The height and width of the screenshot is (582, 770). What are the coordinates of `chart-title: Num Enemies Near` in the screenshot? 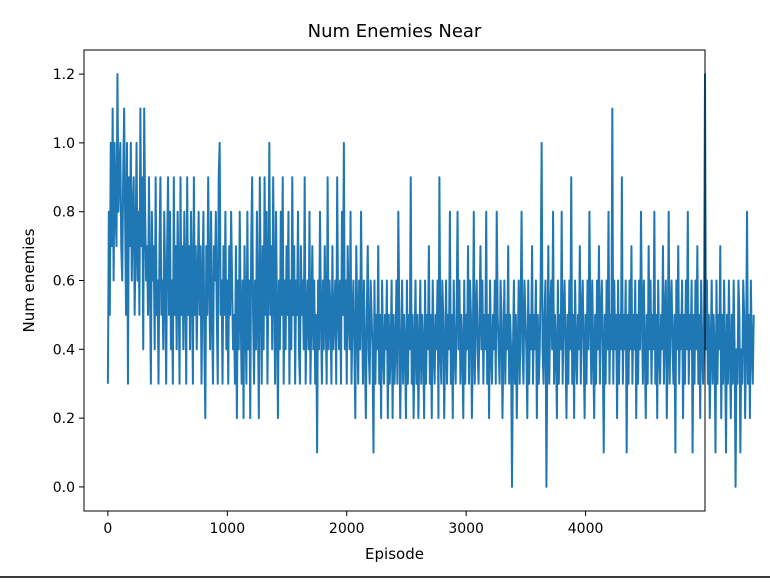 It's located at (395, 31).